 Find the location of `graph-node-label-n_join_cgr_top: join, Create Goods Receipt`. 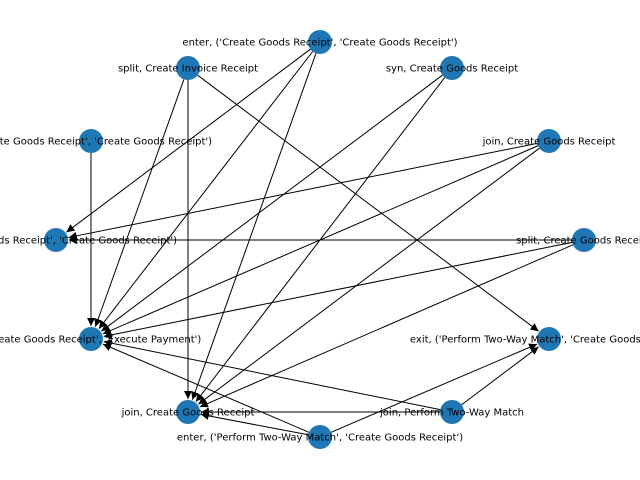

graph-node-label-n_join_cgr_top: join, Create Goods Receipt is located at coordinates (549, 142).